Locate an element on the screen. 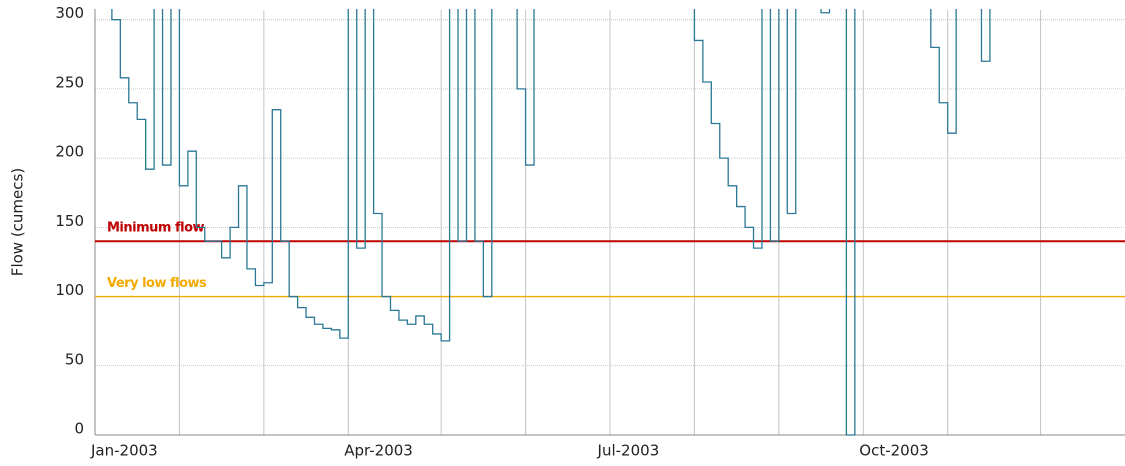 Image resolution: width=1125 pixels, height=466 pixels. y-tick-label: 100 is located at coordinates (69, 290).